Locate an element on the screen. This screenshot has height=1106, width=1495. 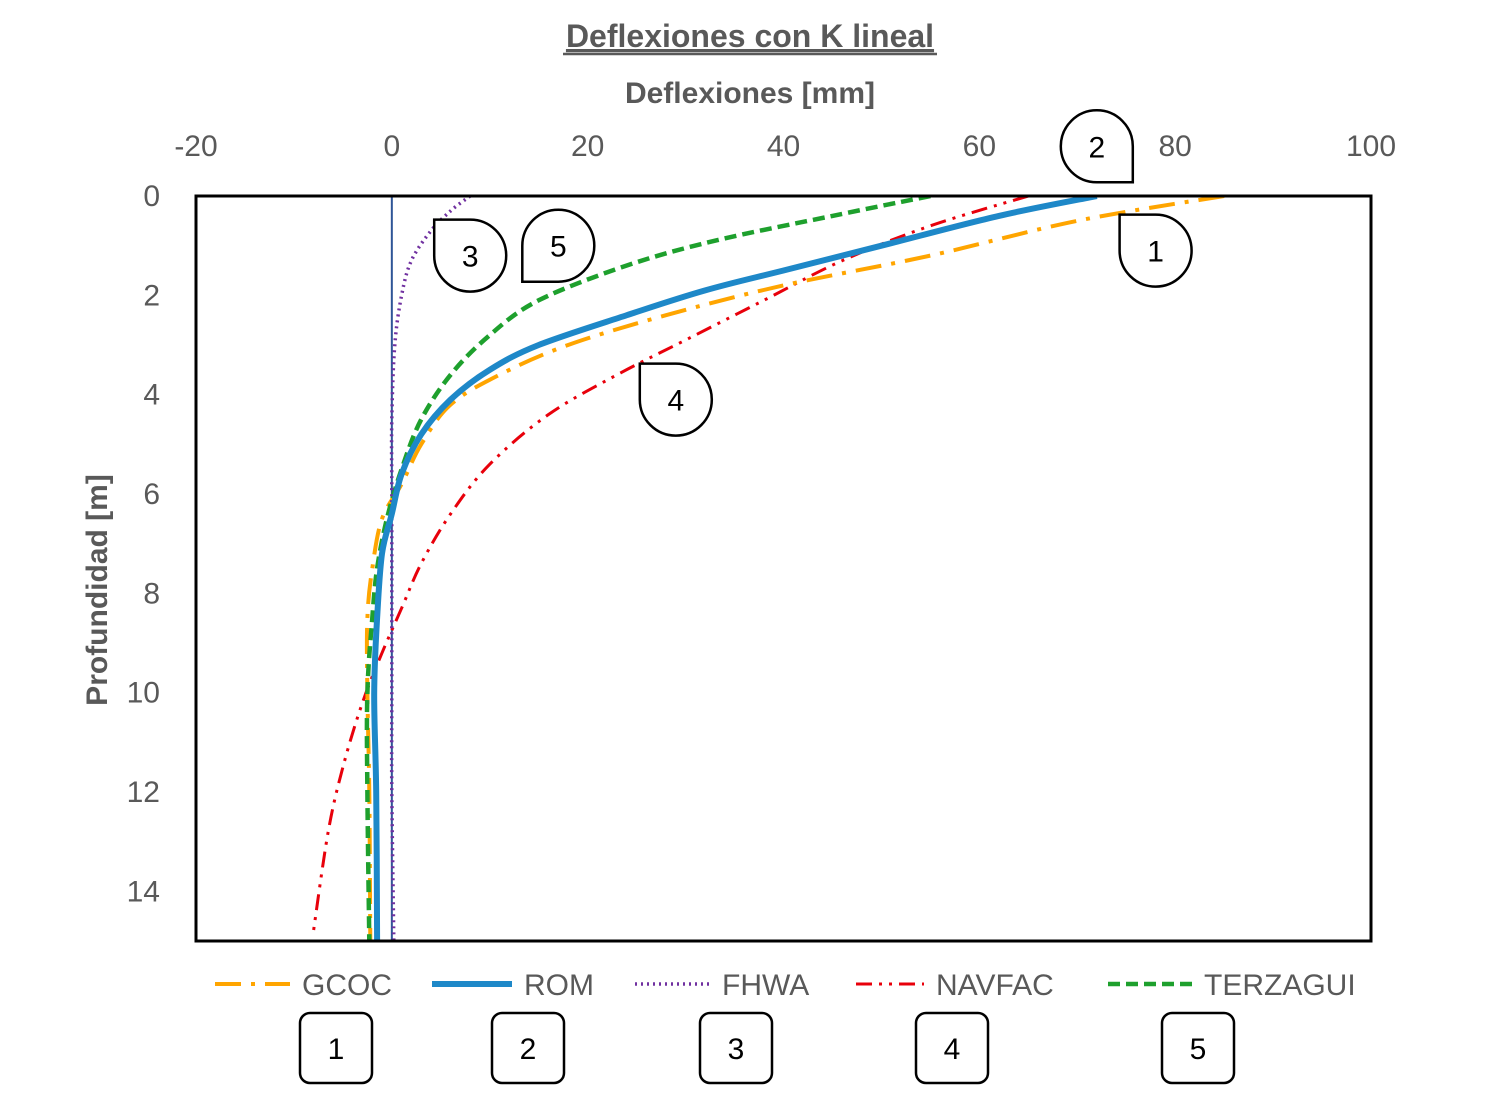
legend-item-fhwa: FHWA is located at coordinates (722, 985).